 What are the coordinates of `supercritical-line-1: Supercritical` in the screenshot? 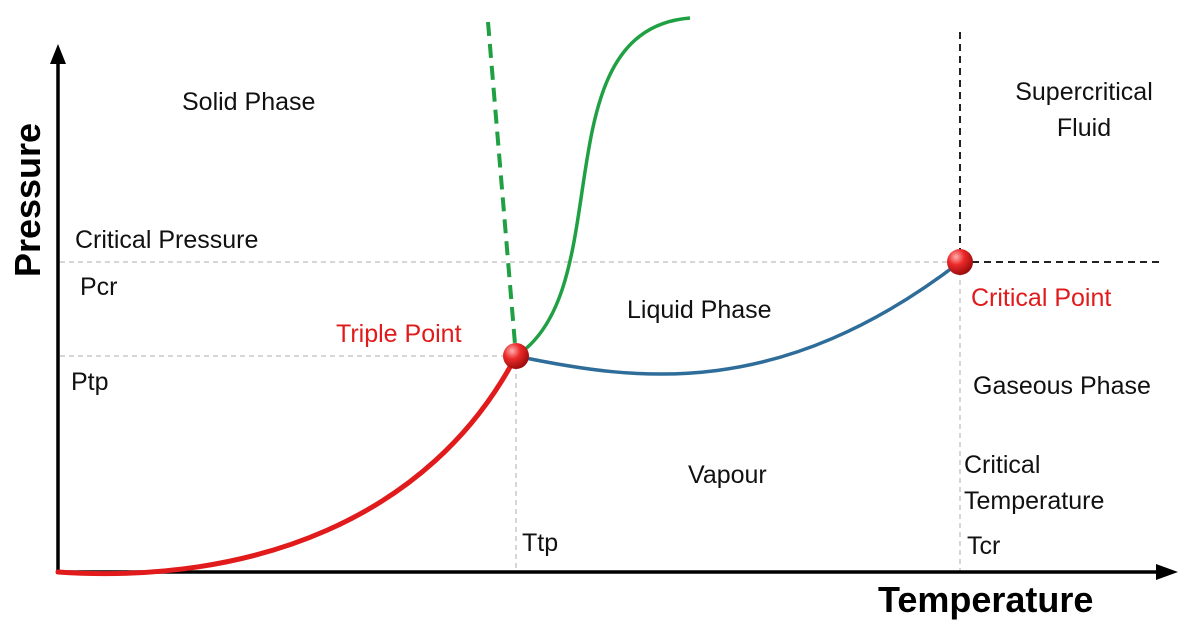 It's located at (1084, 92).